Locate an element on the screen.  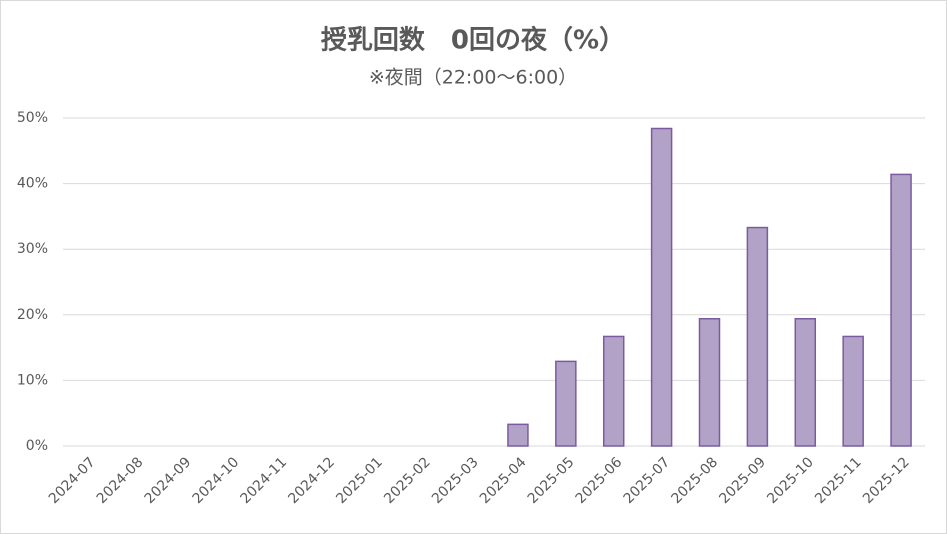
chart-title: 授乳回数 0回の夜（%） is located at coordinates (473, 40).